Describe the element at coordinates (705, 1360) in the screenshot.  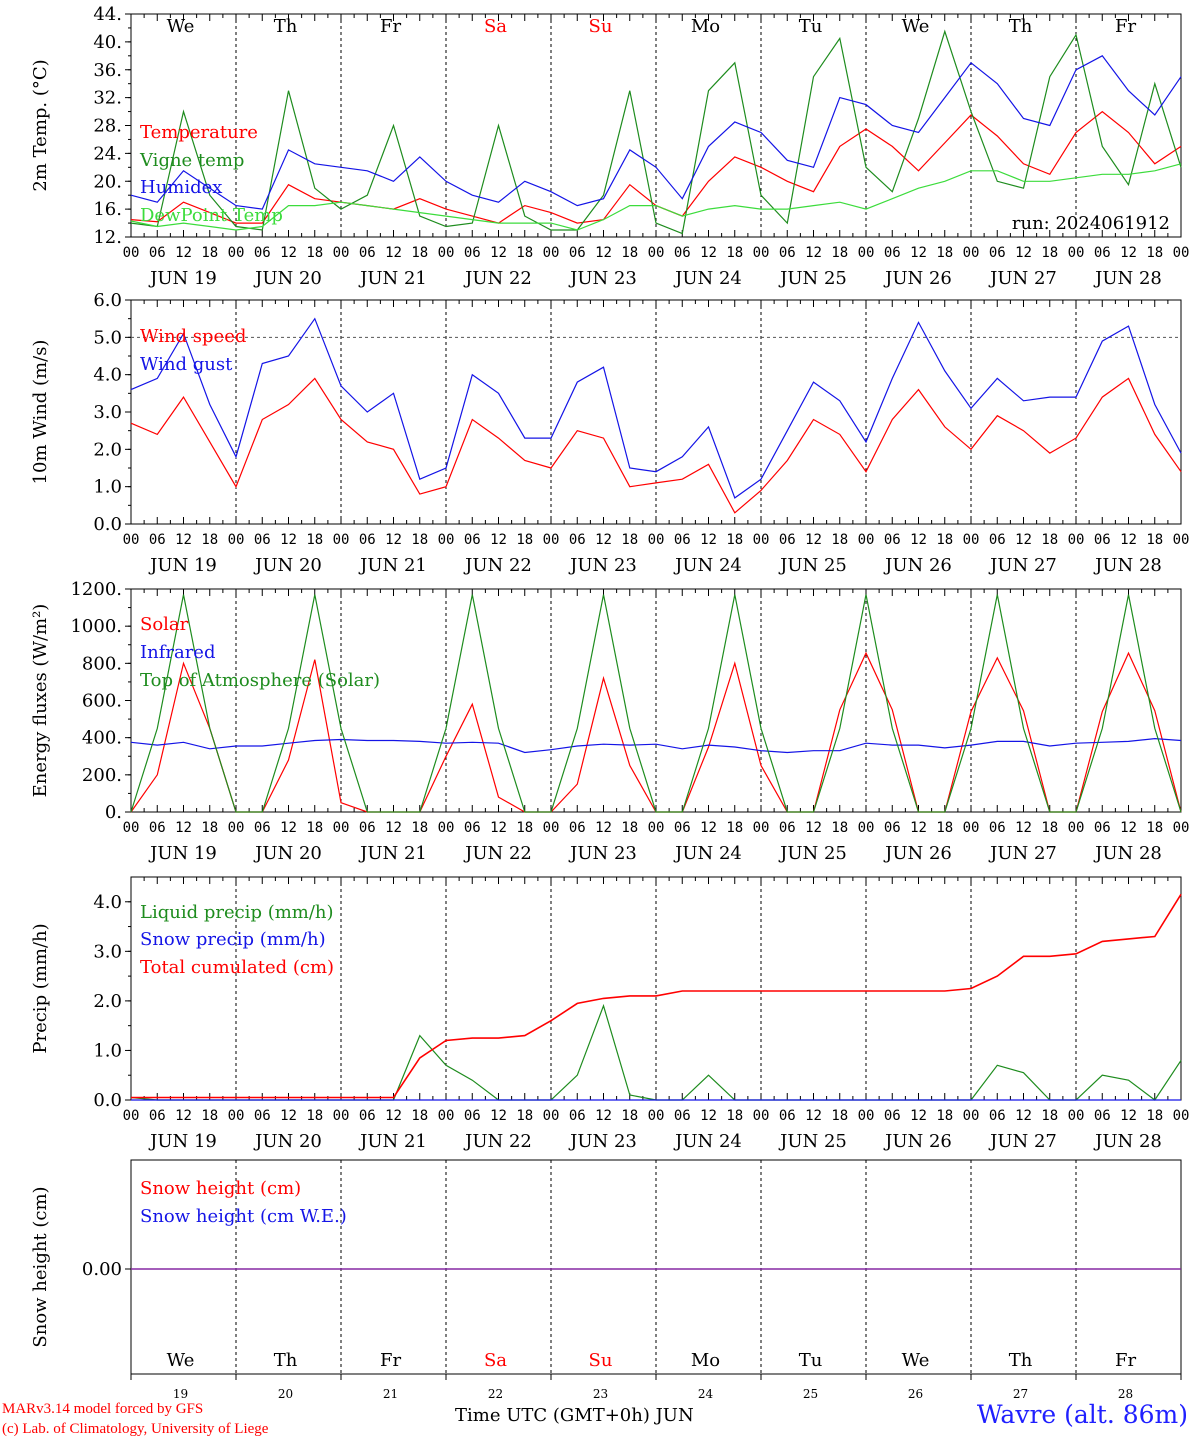
I see `weekday-label: Mo` at that location.